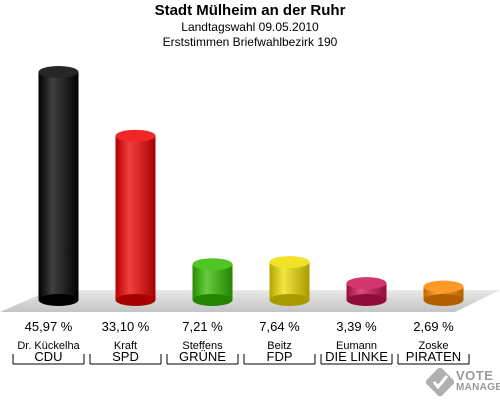 Image resolution: width=500 pixels, height=401 pixels. Describe the element at coordinates (289, 281) in the screenshot. I see `bar-fdp` at that location.